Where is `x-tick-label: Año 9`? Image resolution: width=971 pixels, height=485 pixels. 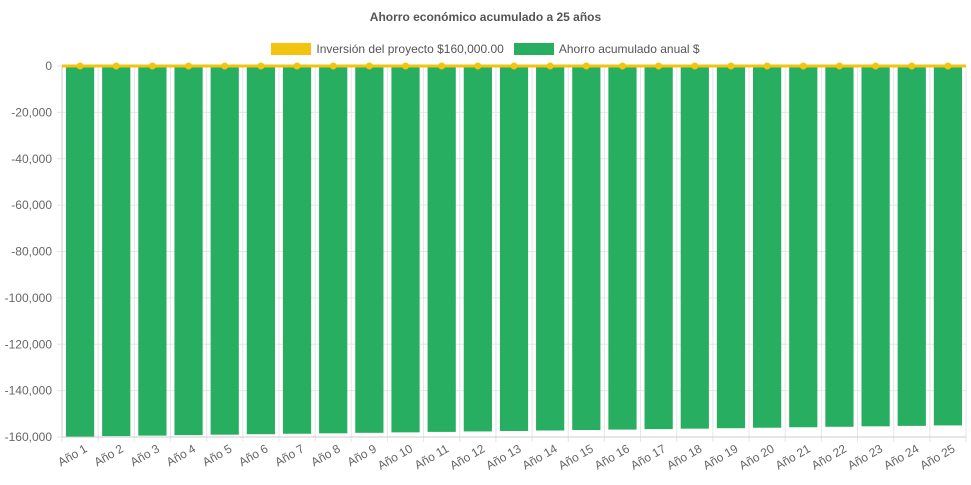 x-tick-label: Año 9 is located at coordinates (362, 455).